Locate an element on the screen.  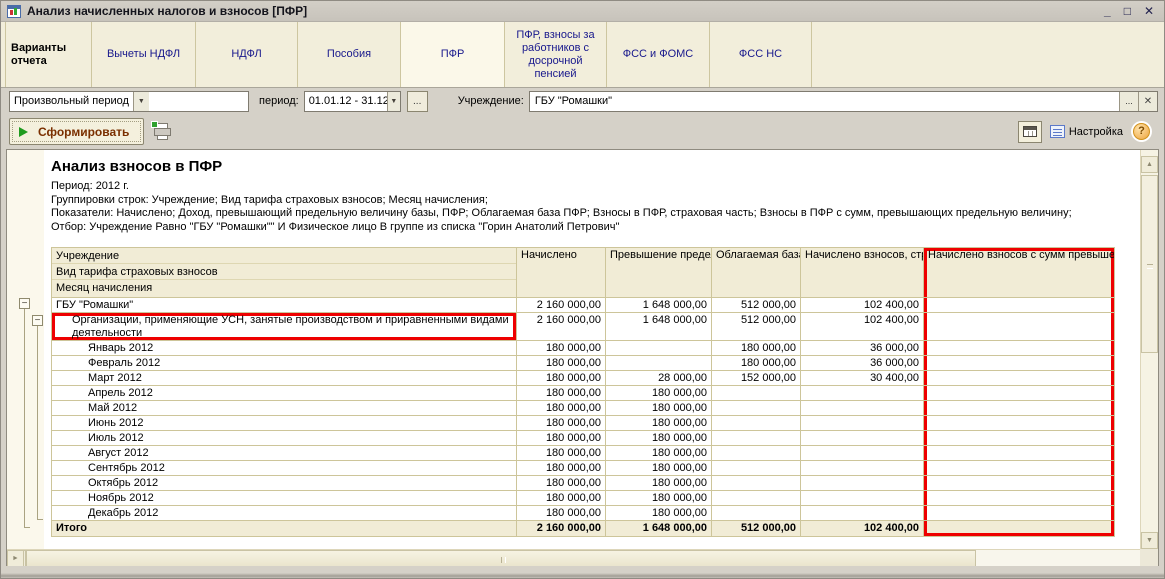
tab-fss-ns: ФСС НС is located at coordinates (761, 54).